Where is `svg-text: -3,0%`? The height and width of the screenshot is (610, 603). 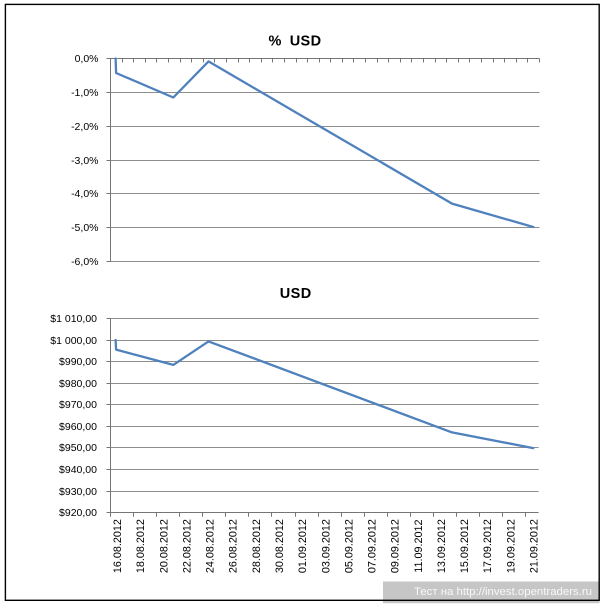
svg-text: -3,0% is located at coordinates (84, 161).